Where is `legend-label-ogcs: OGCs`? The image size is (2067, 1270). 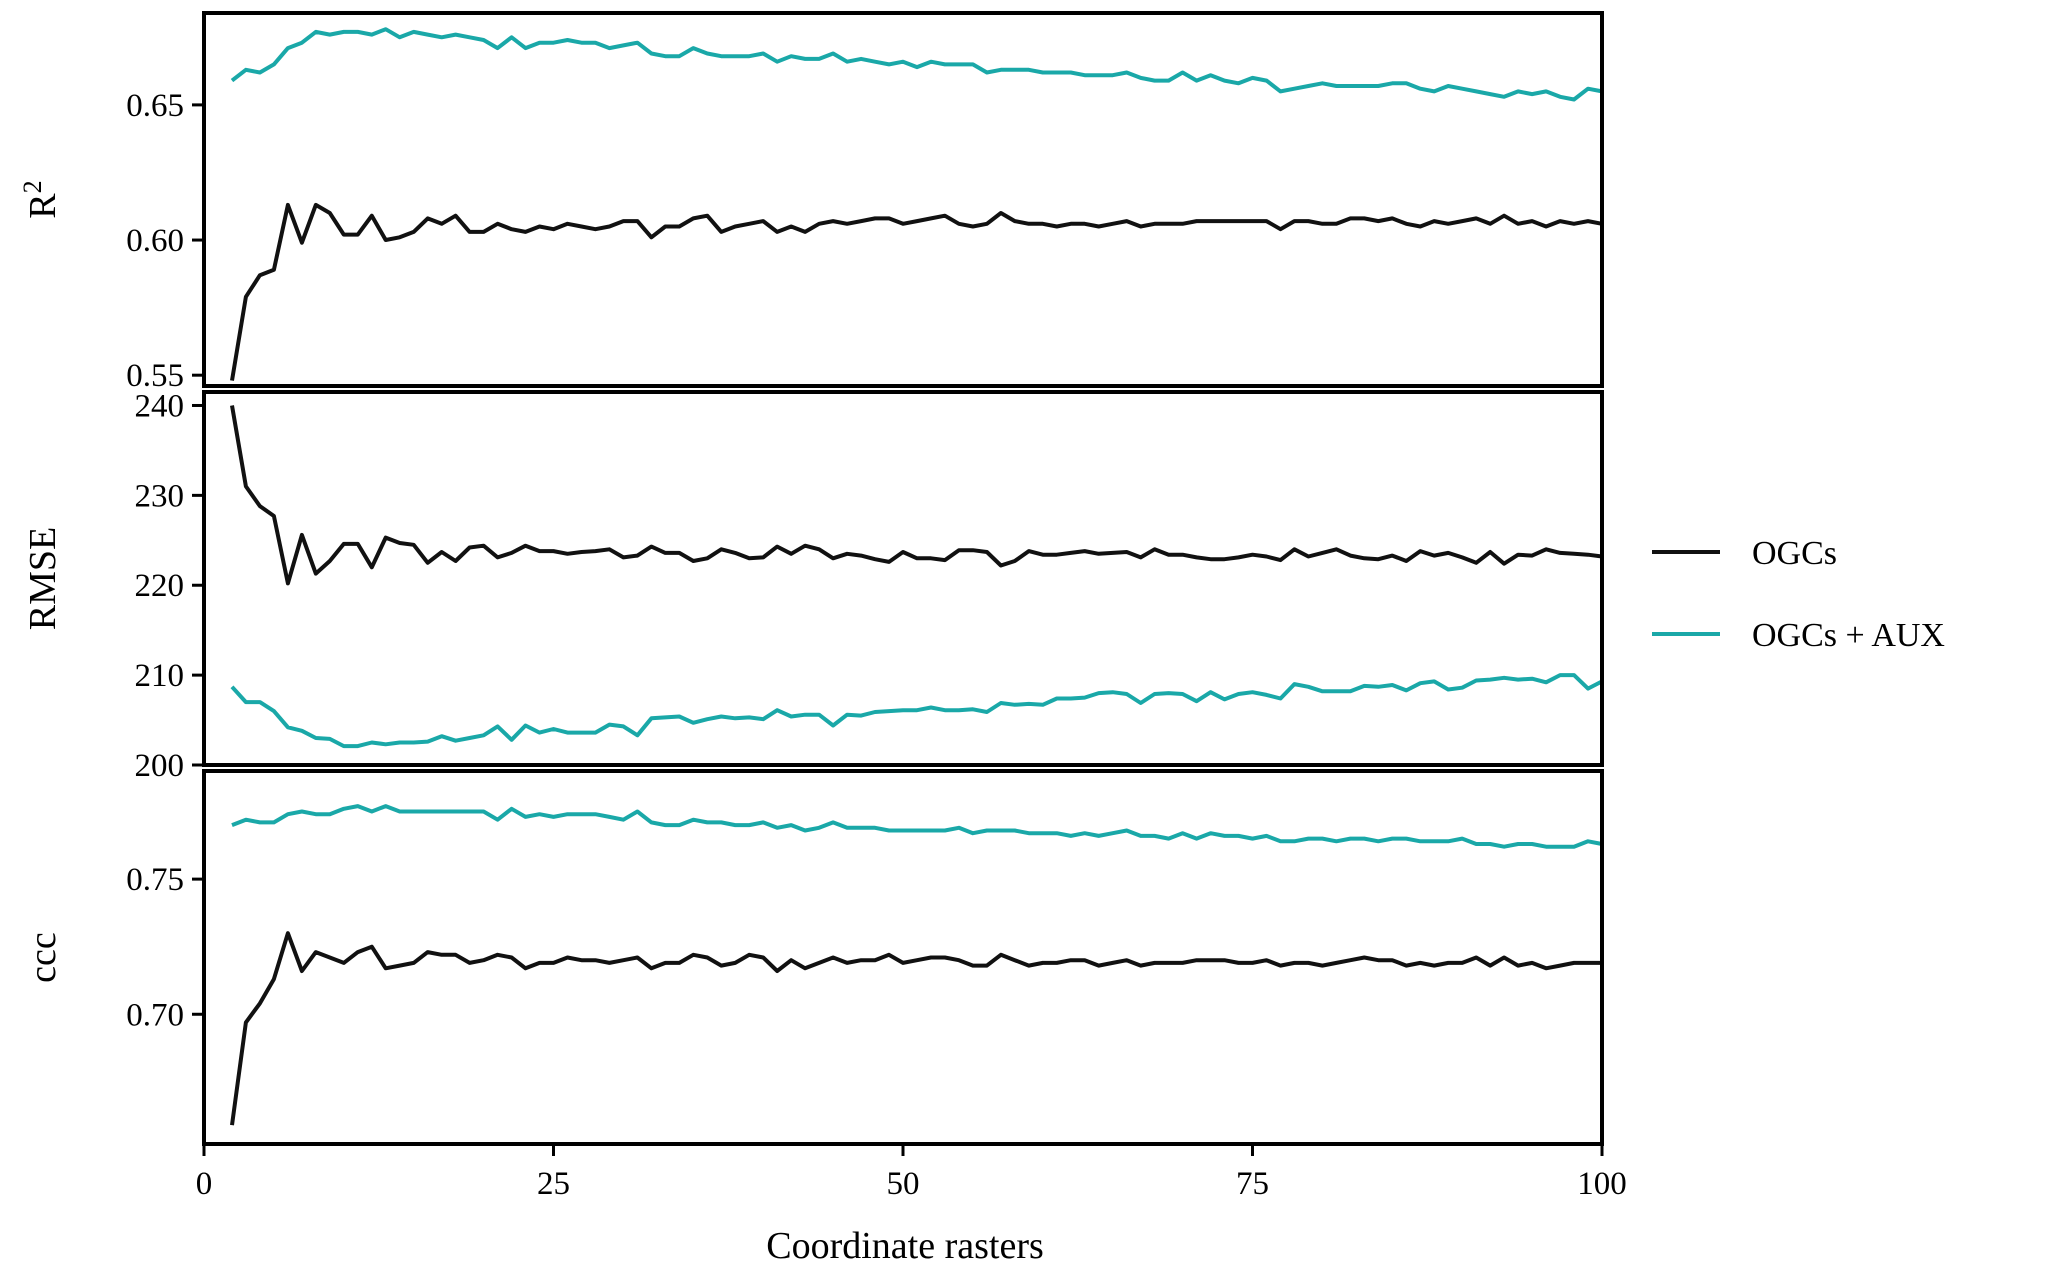
legend-label-ogcs: OGCs is located at coordinates (1794, 553).